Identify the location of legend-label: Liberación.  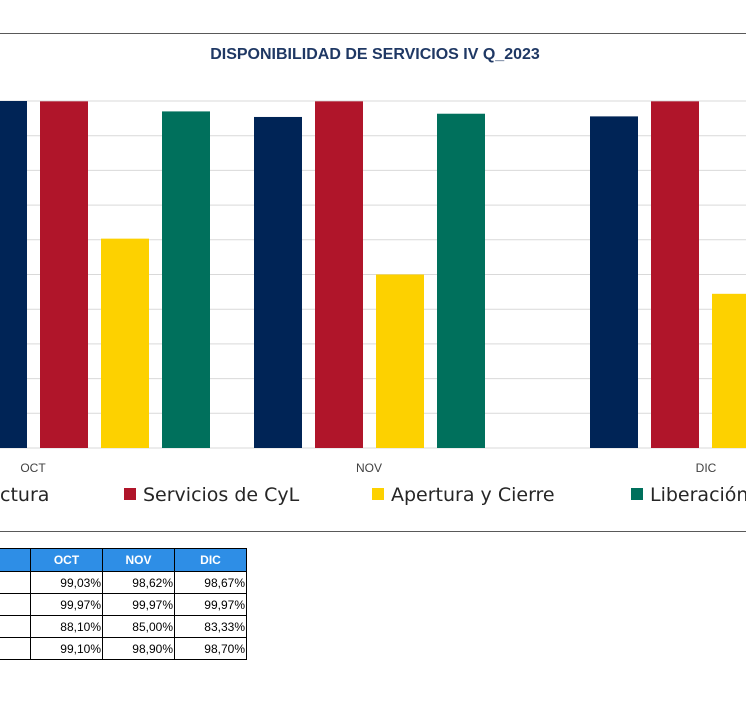
(698, 495).